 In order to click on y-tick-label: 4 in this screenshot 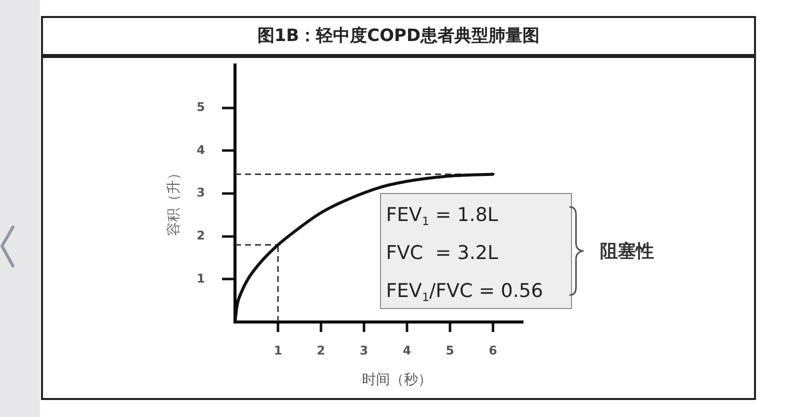, I will do `click(200, 149)`.